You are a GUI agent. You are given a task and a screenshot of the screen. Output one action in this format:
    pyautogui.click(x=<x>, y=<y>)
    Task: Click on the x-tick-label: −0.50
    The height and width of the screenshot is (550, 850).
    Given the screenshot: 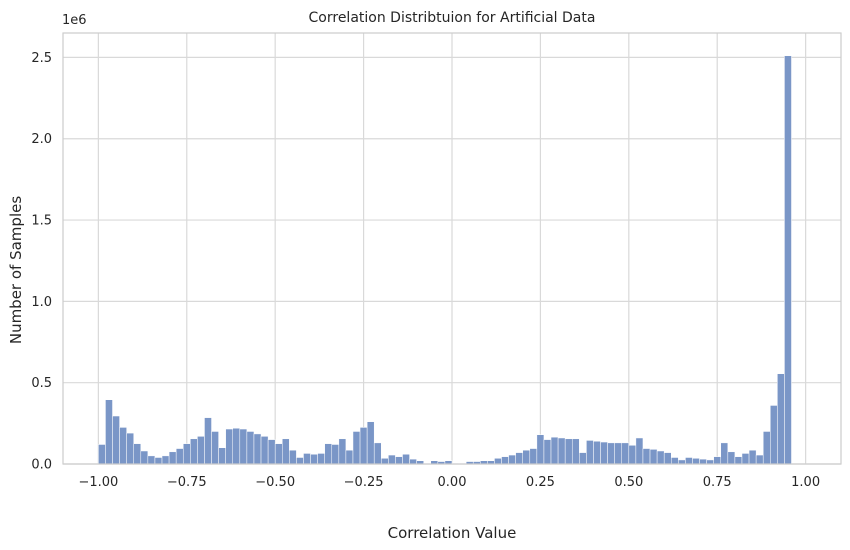 What is the action you would take?
    pyautogui.click(x=275, y=482)
    